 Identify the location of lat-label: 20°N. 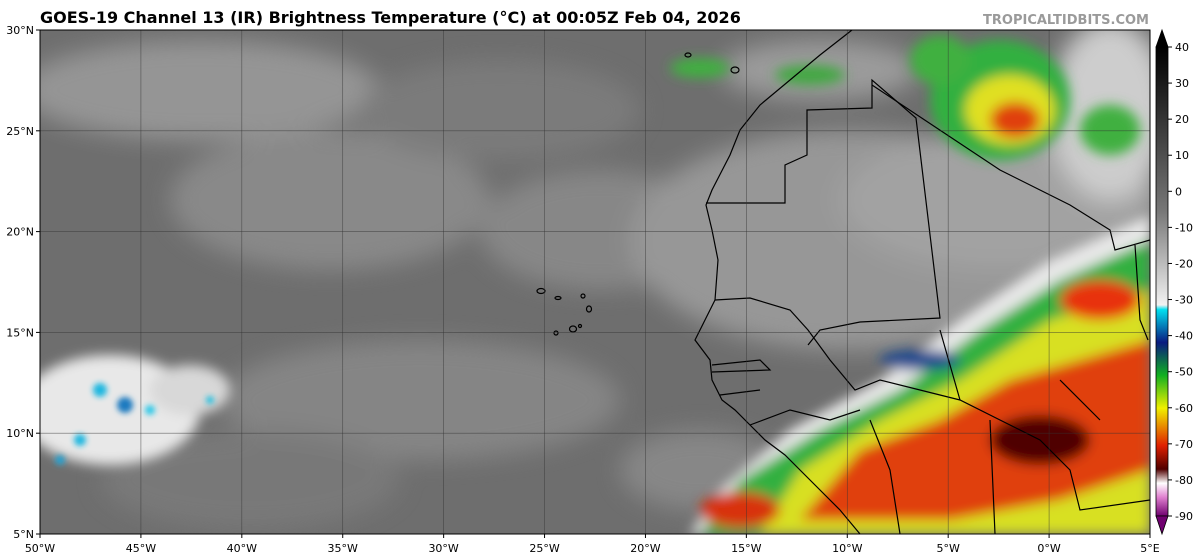
(20, 232).